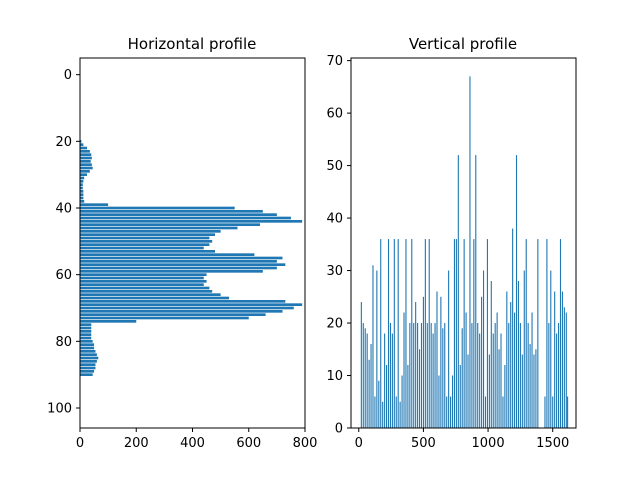 Image resolution: width=640 pixels, height=480 pixels. What do you see at coordinates (334, 114) in the screenshot?
I see `y-tick-label: 60` at bounding box center [334, 114].